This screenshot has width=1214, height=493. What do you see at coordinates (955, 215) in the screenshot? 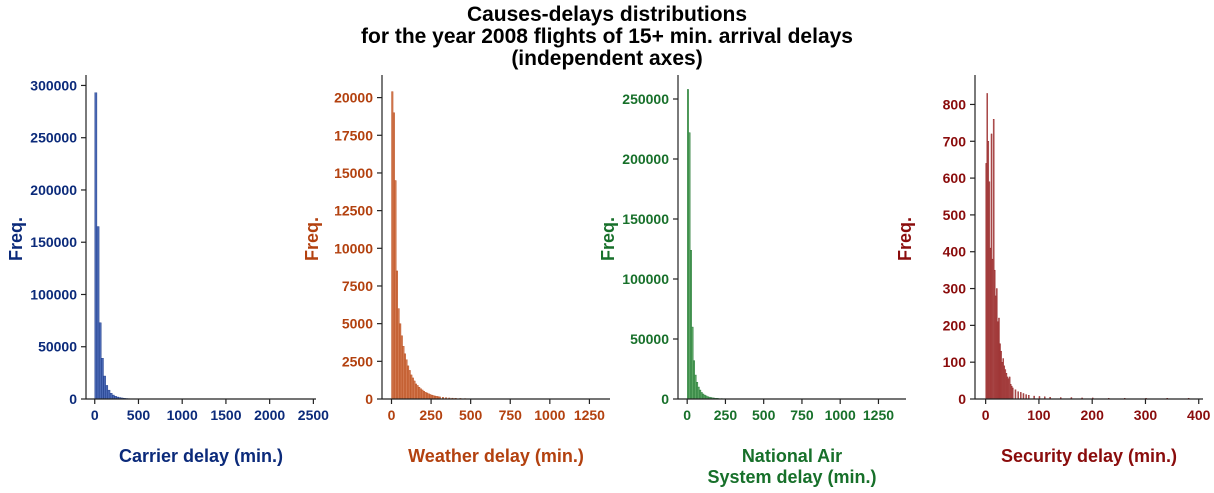
I see `y-tick-label: 500` at bounding box center [955, 215].